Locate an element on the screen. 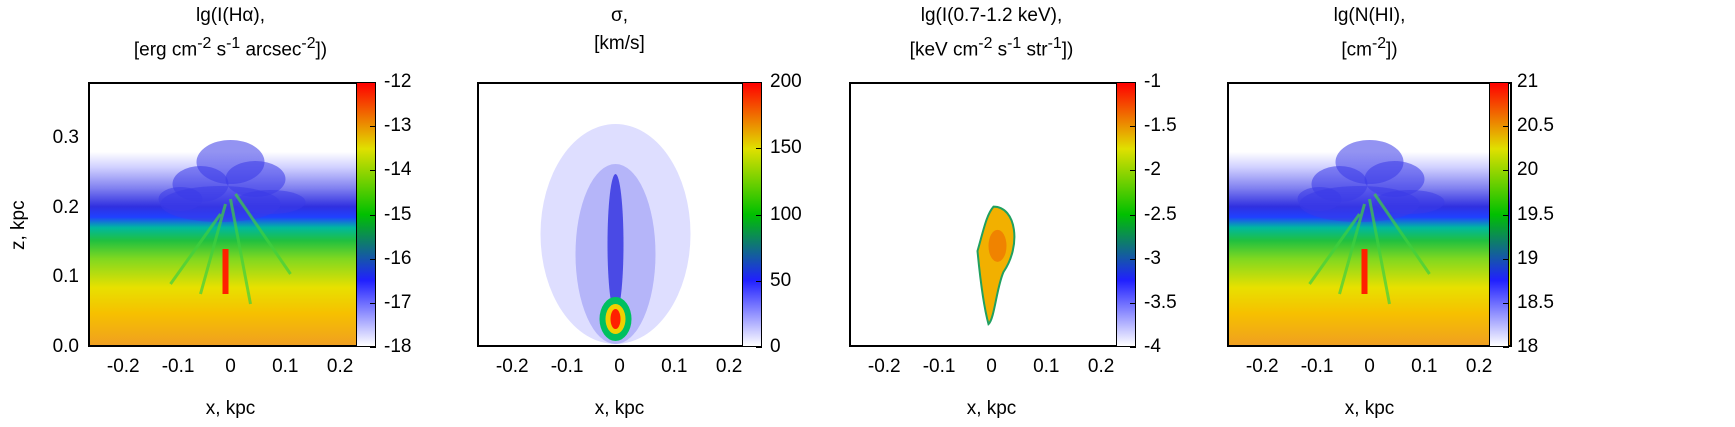 The image size is (1735, 427). colorbar-tick-label: 19.5 is located at coordinates (1535, 214).